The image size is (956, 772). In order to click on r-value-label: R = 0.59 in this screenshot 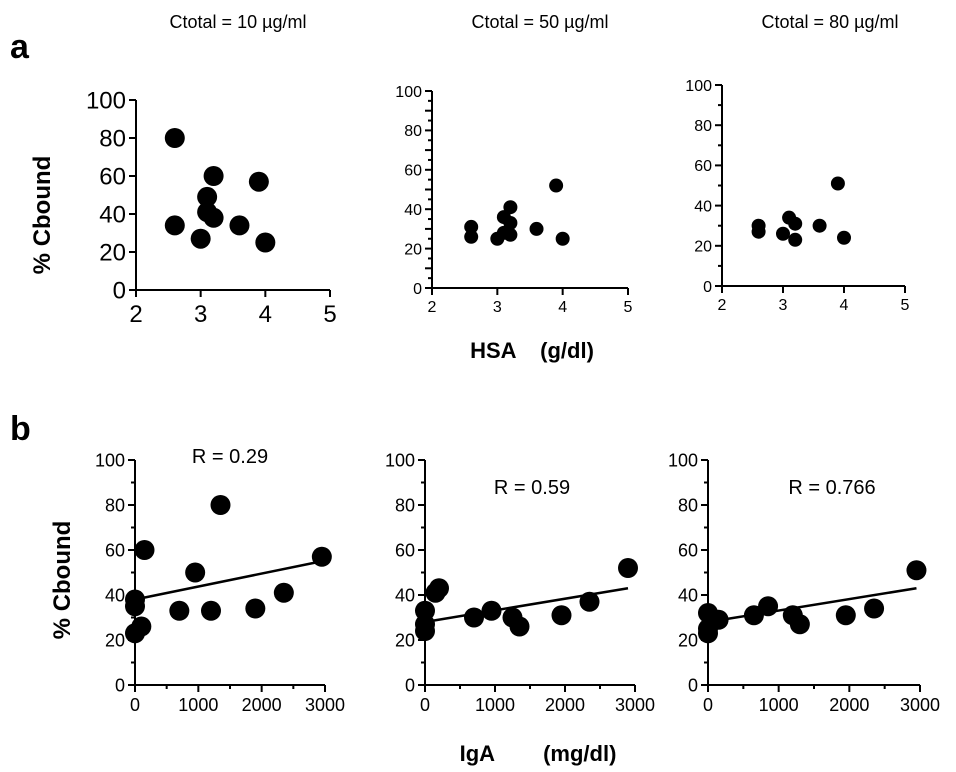, I will do `click(532, 488)`.